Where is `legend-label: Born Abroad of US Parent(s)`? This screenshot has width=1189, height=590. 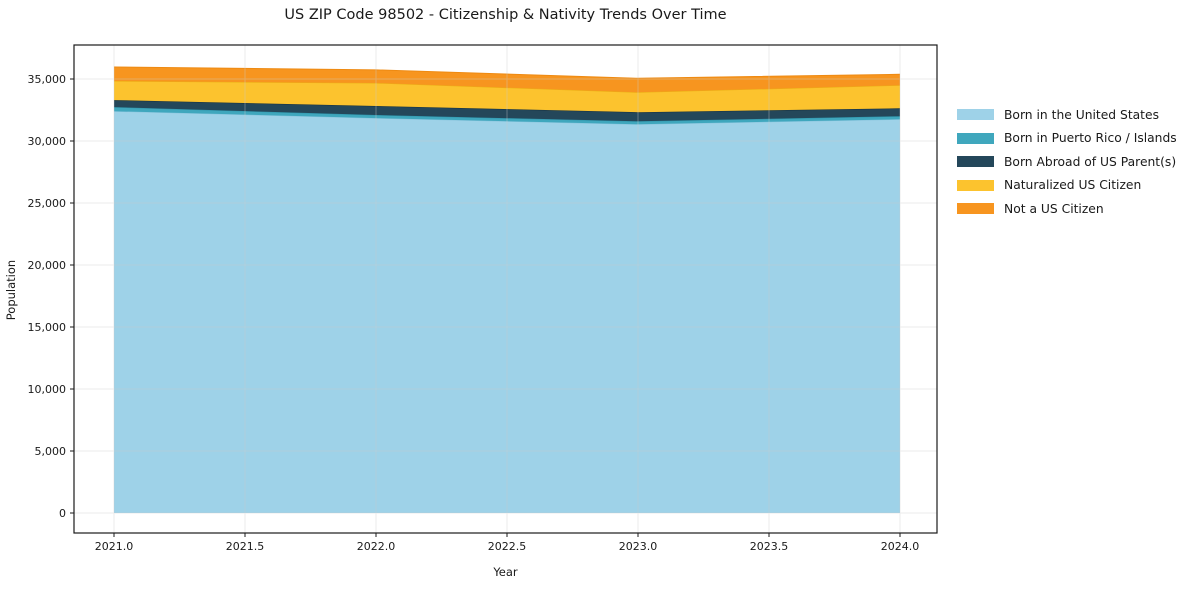
legend-label: Born Abroad of US Parent(s) is located at coordinates (1090, 161).